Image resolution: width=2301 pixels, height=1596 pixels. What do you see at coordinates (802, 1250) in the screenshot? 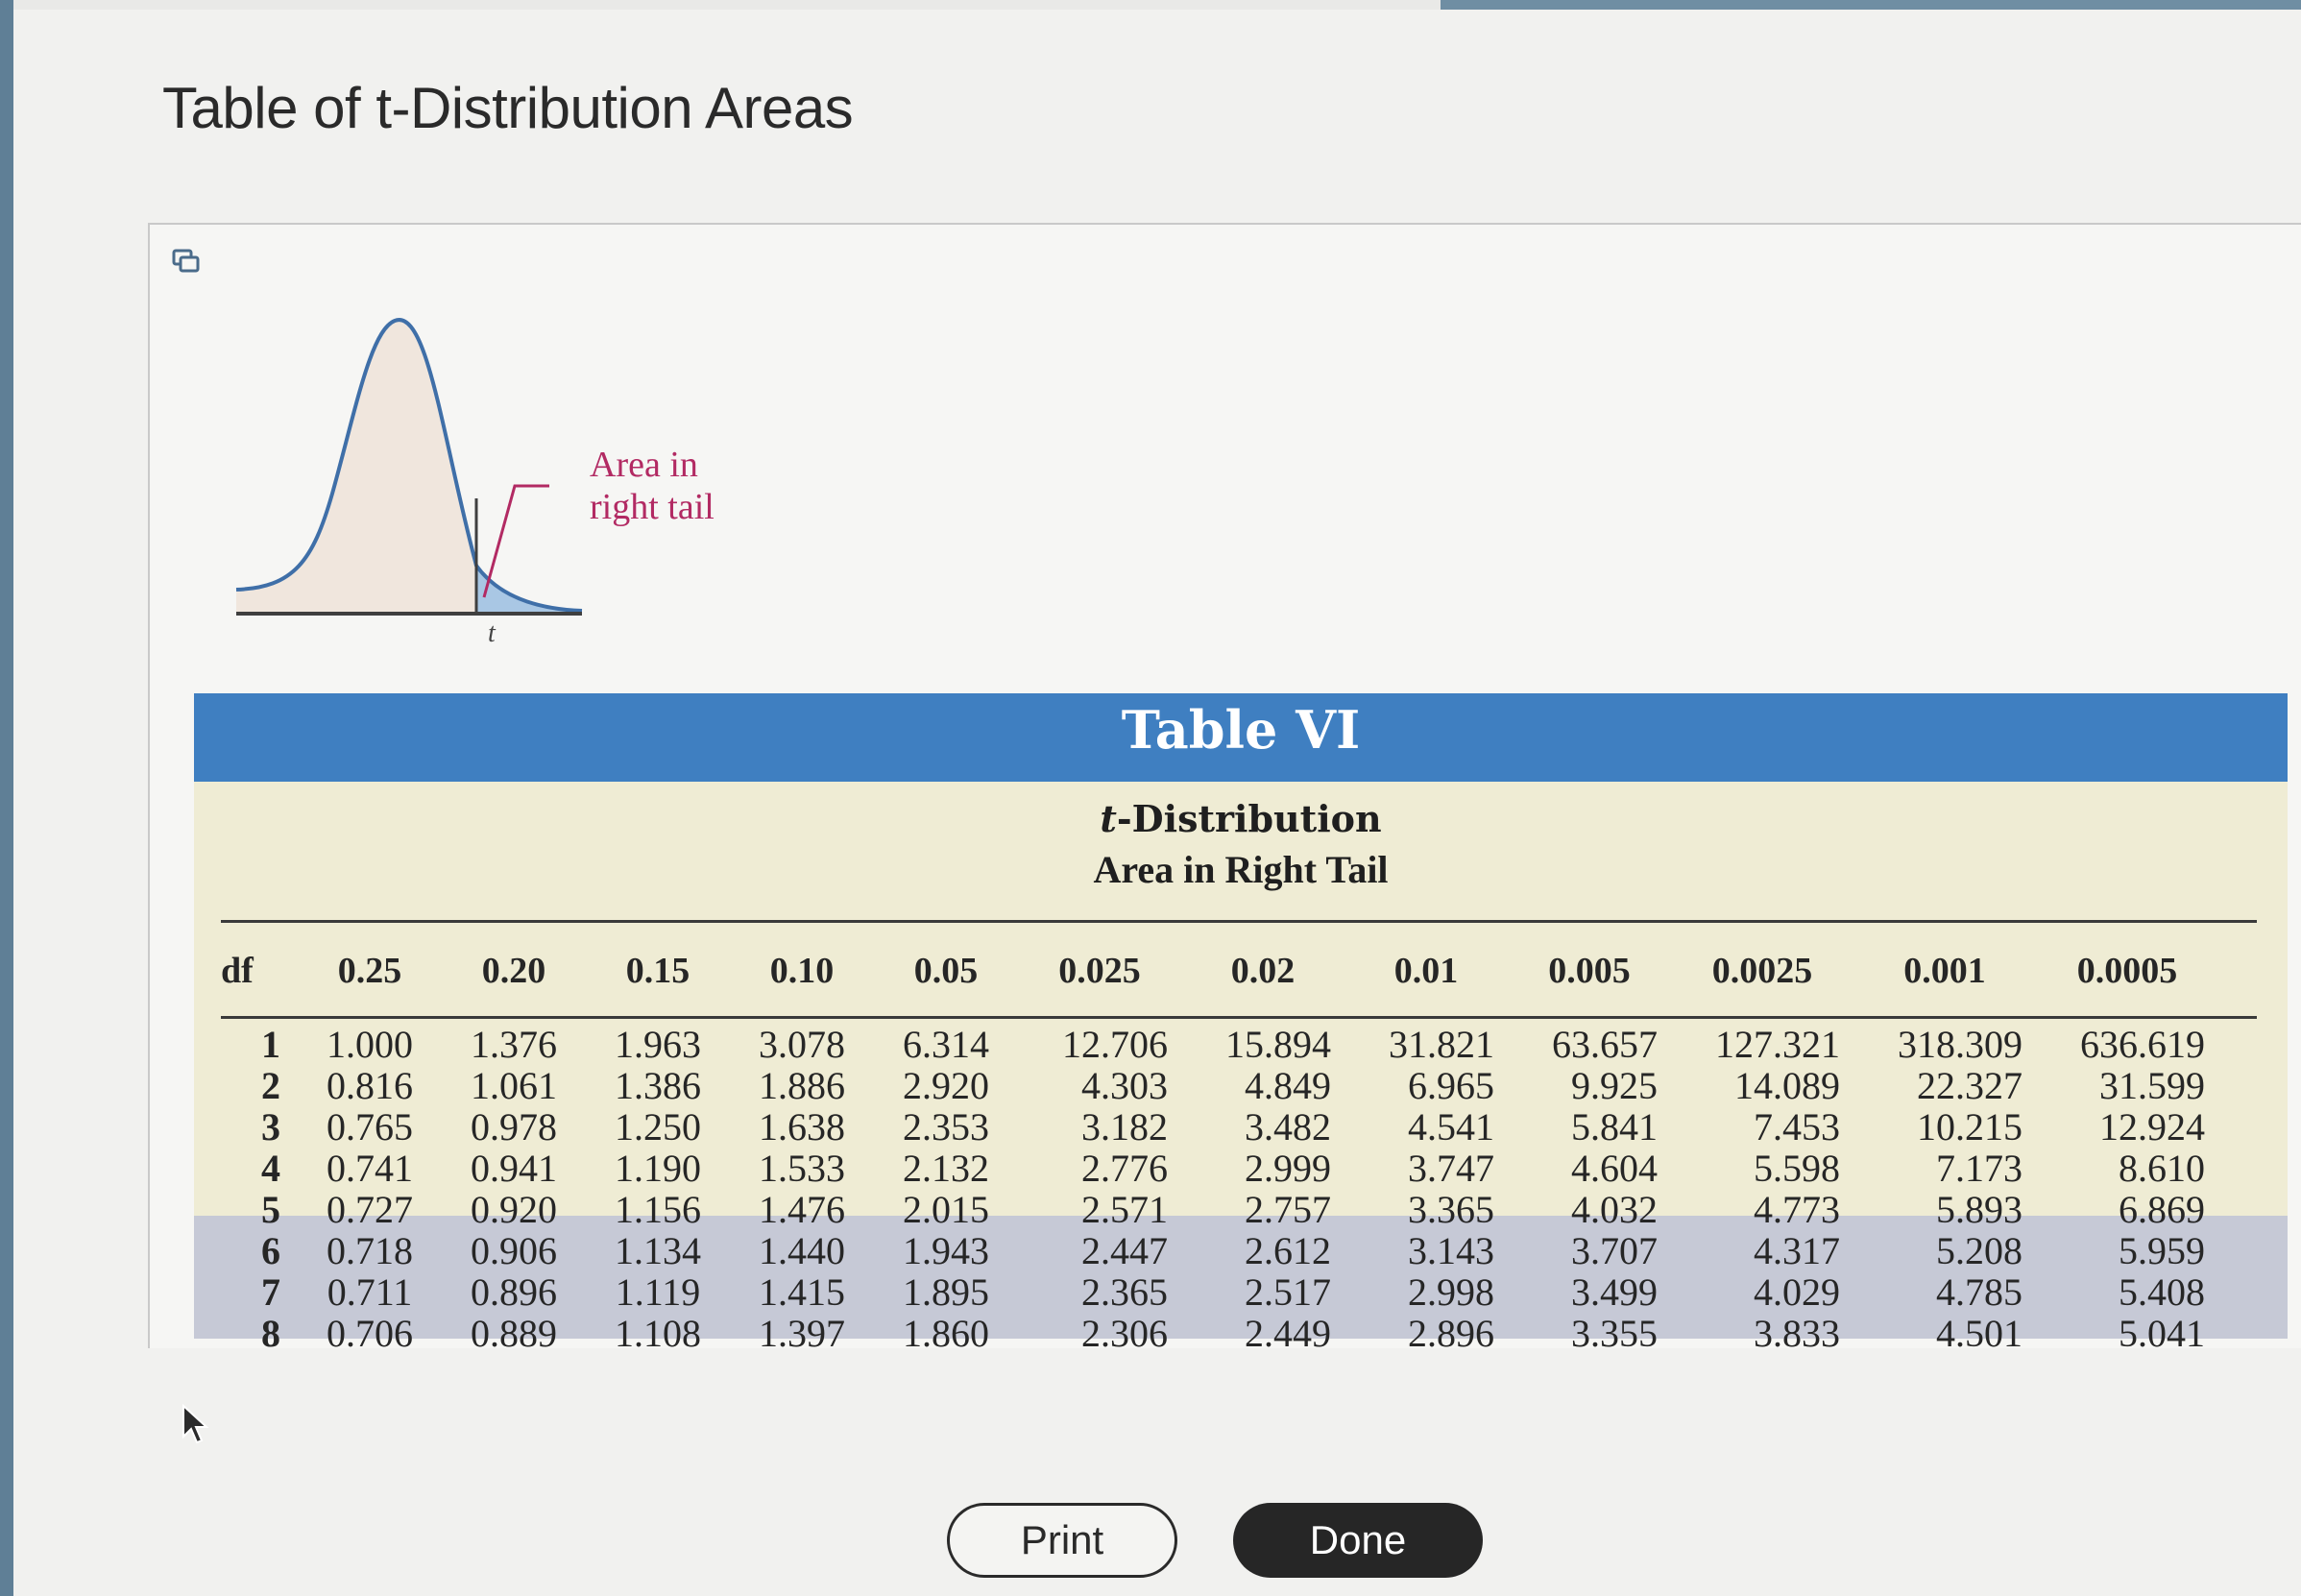
I see `table-cell: 1.440` at bounding box center [802, 1250].